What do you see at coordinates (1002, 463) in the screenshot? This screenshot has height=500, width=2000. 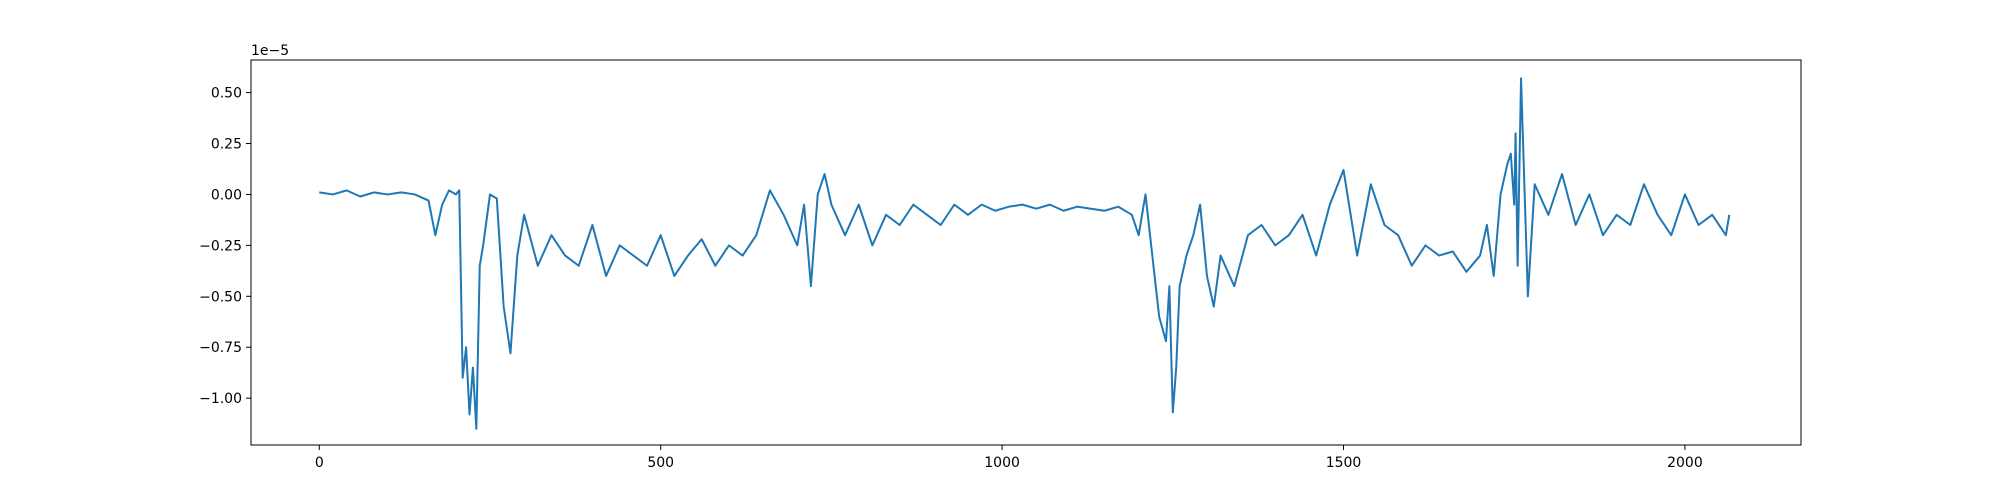 I see `x-tick-label: 1000` at bounding box center [1002, 463].